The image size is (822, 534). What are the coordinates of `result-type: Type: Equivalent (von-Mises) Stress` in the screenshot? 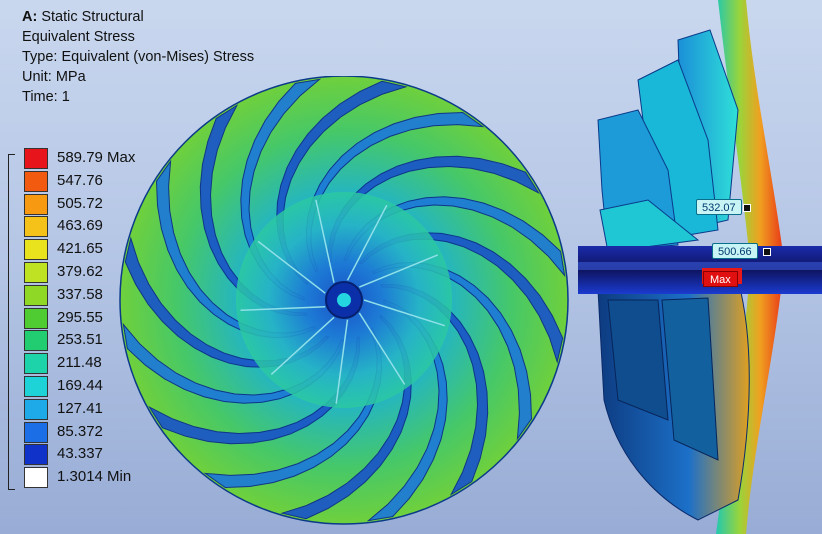 It's located at (138, 57).